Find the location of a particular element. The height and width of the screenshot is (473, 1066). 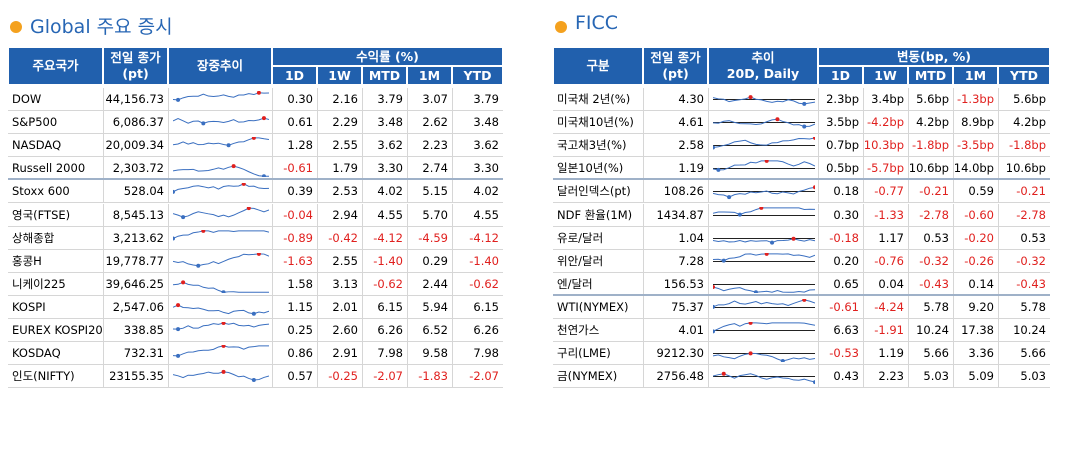

cell-value: -2.07 is located at coordinates (477, 377).